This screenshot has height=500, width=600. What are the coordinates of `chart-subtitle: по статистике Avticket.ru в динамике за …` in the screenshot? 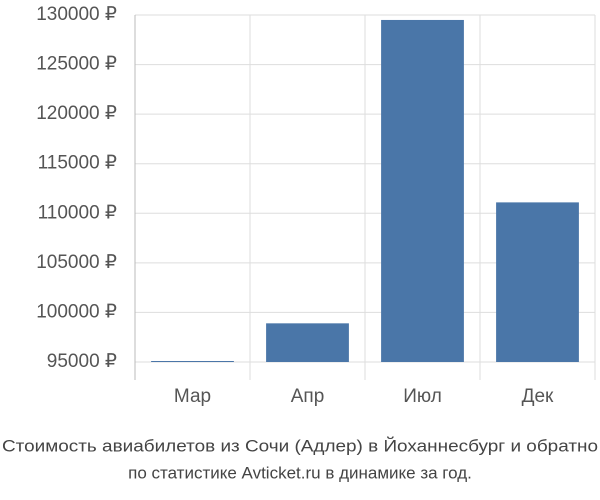 It's located at (300, 472).